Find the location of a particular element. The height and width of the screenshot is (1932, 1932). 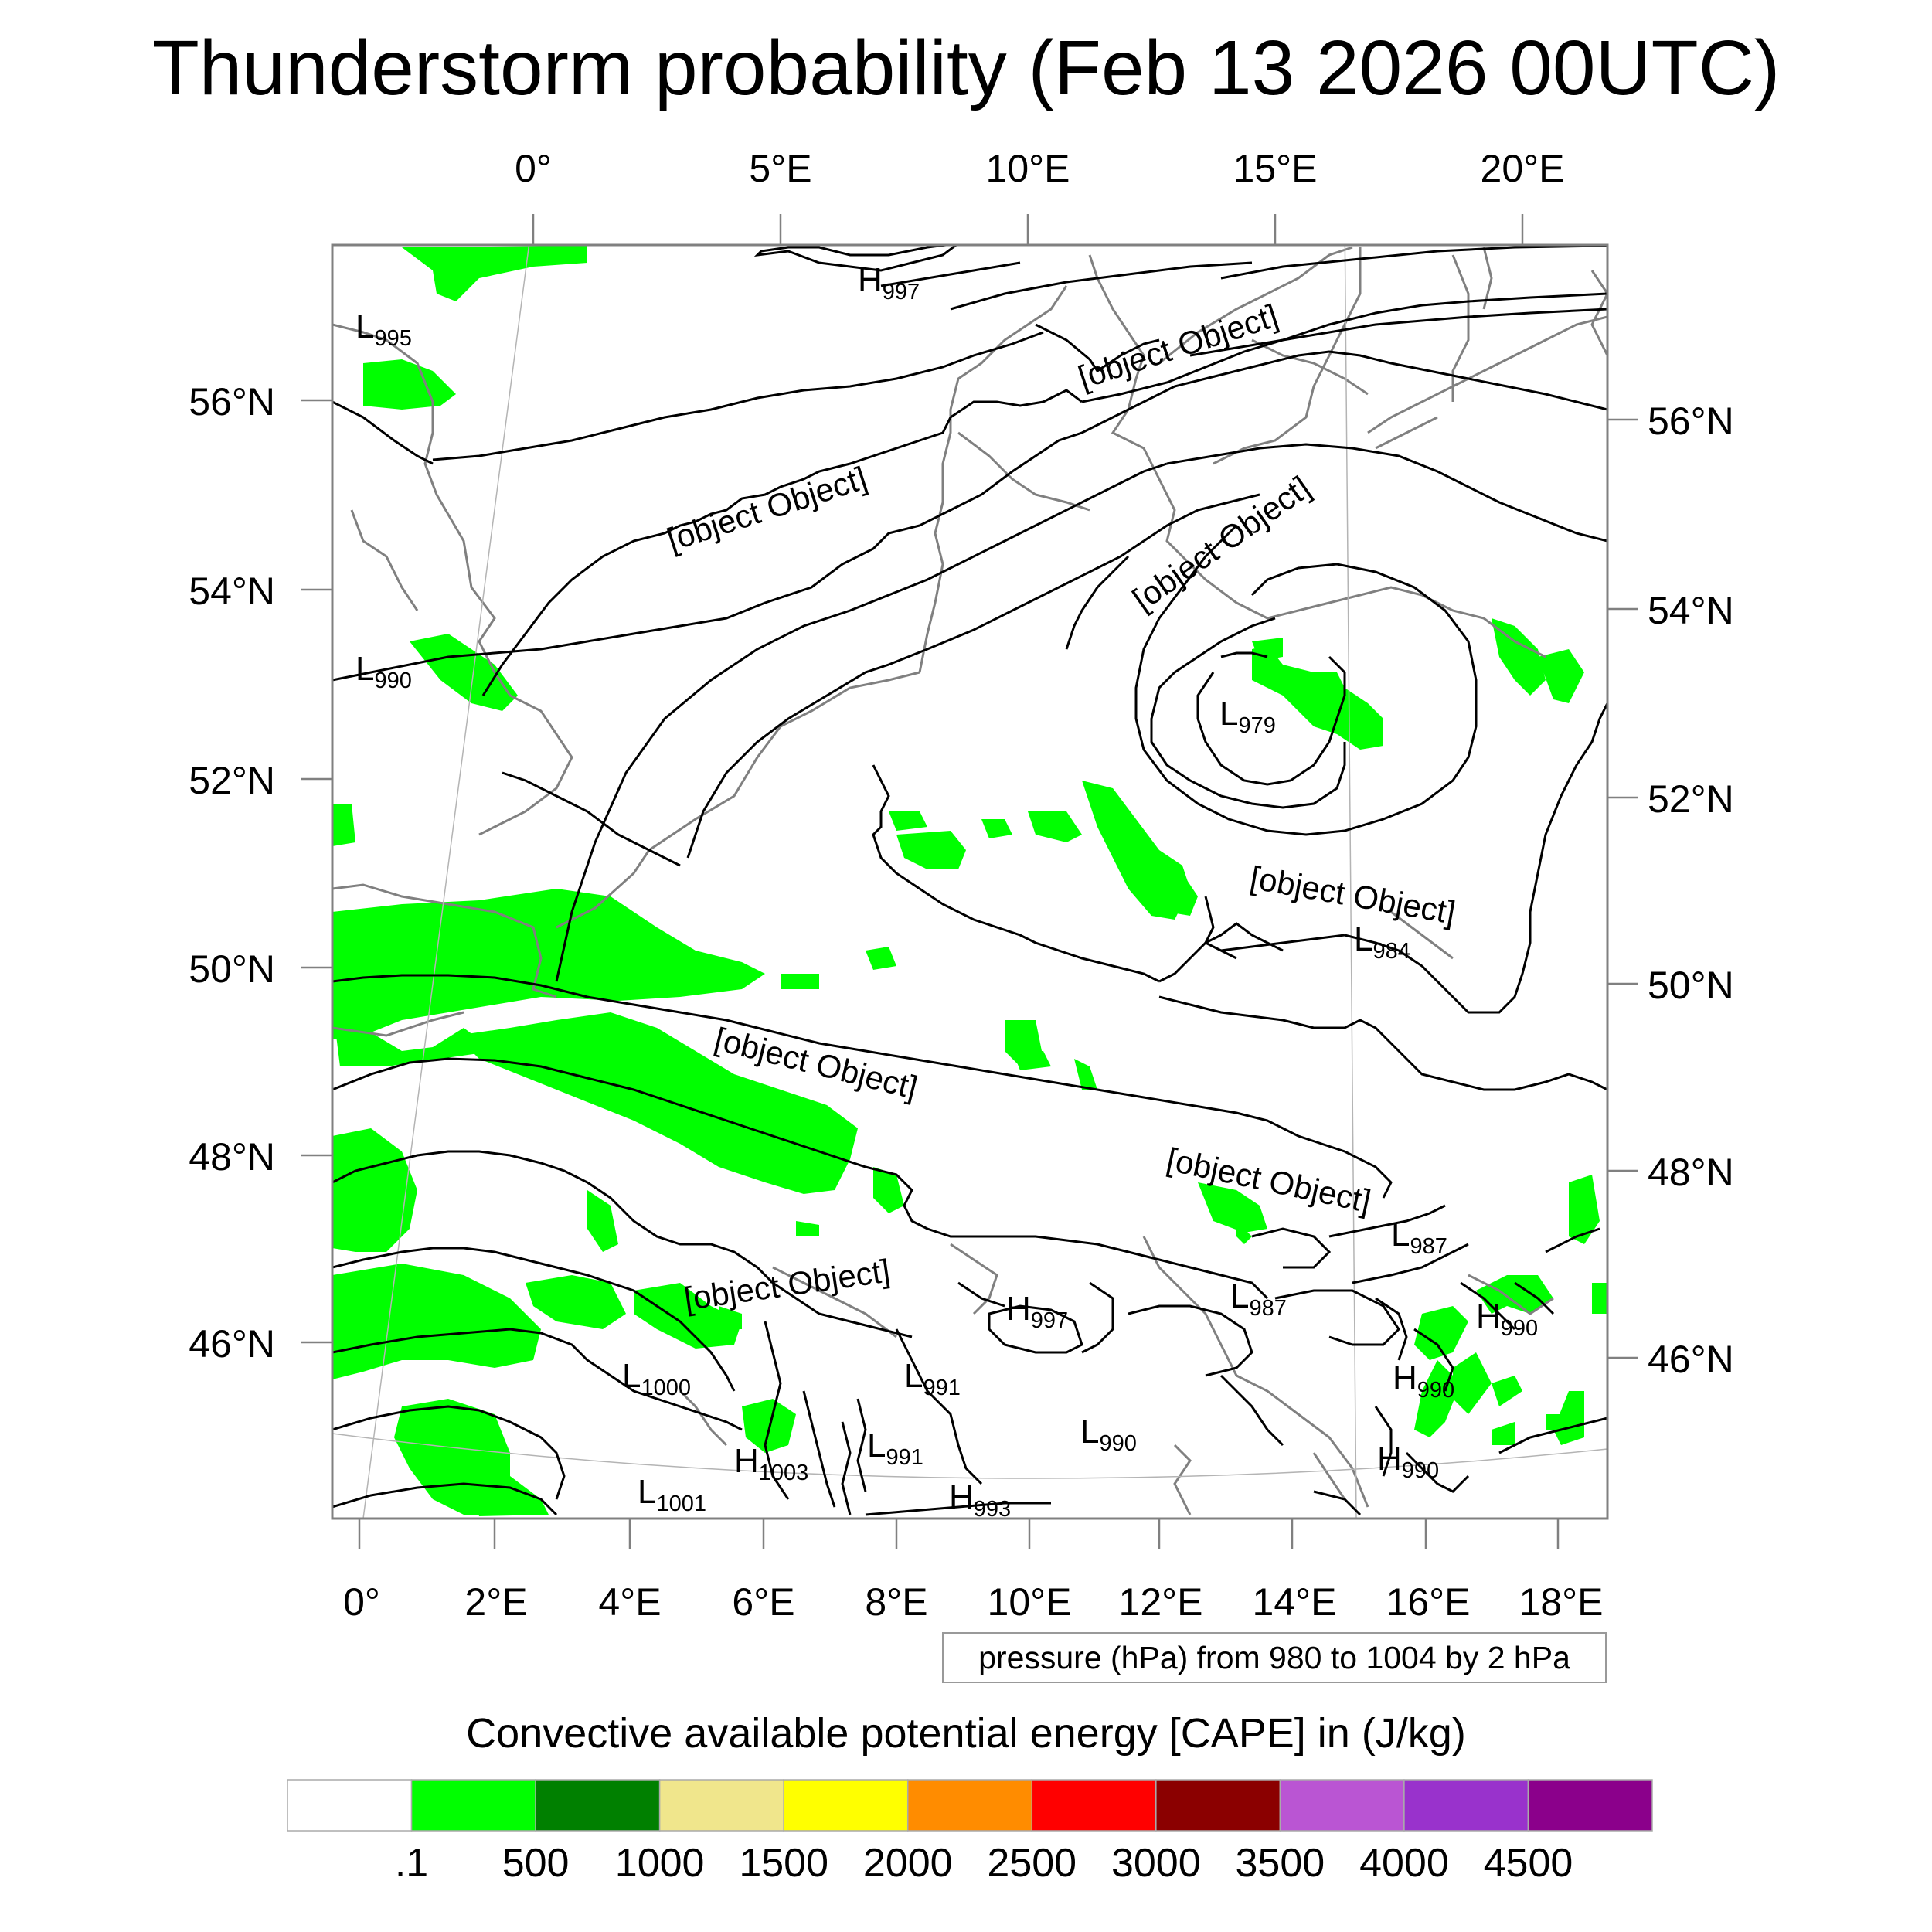

top-lon-label: 10°E is located at coordinates (1028, 168).